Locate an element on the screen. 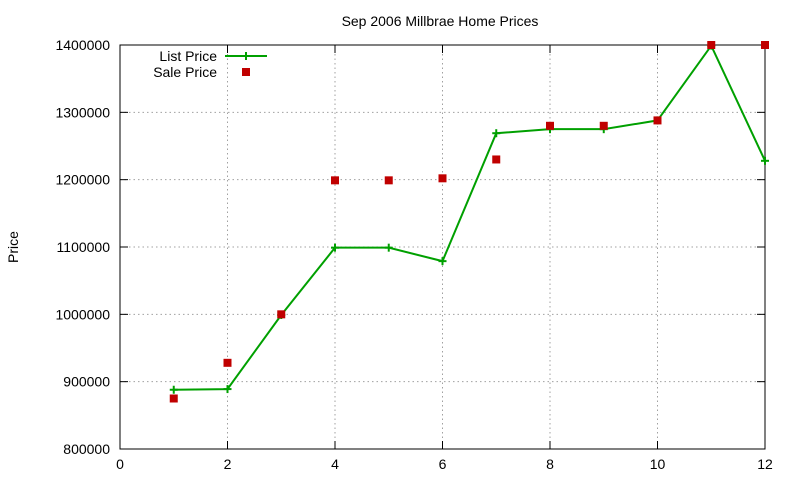 Image resolution: width=800 pixels, height=480 pixels. x-tick-label: 6 is located at coordinates (443, 464).